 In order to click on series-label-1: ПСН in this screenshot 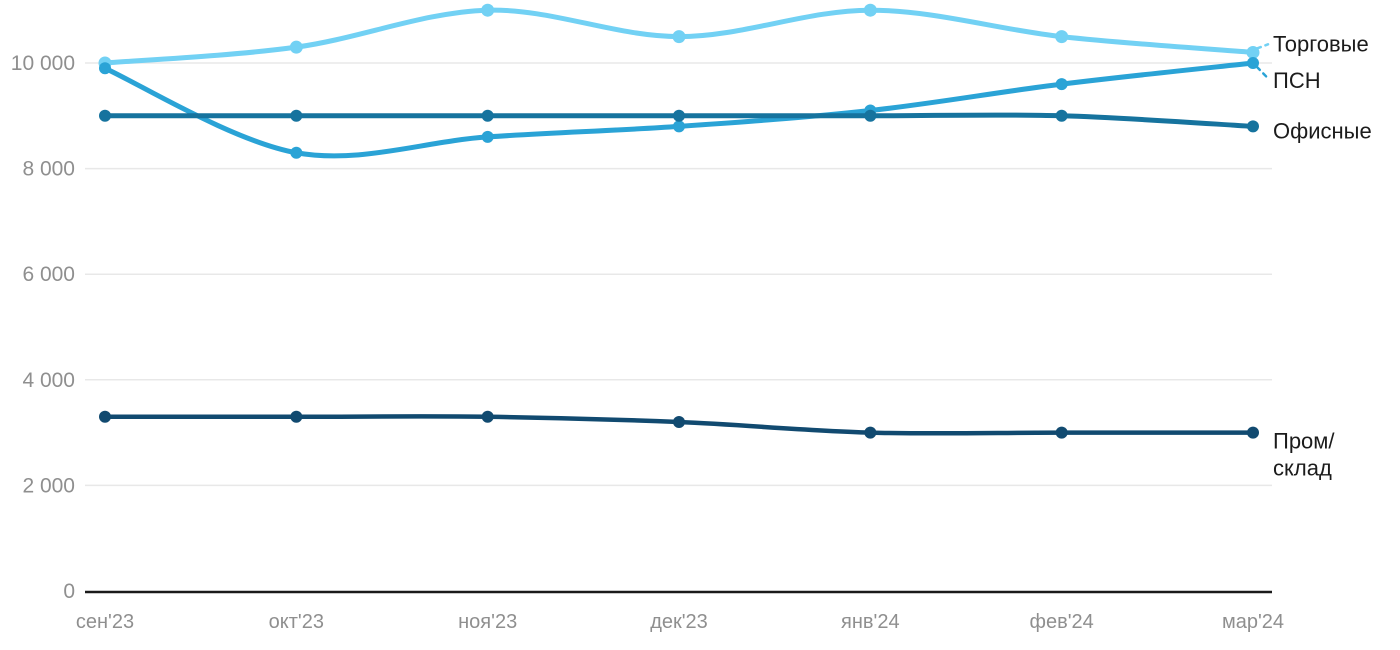, I will do `click(1297, 80)`.